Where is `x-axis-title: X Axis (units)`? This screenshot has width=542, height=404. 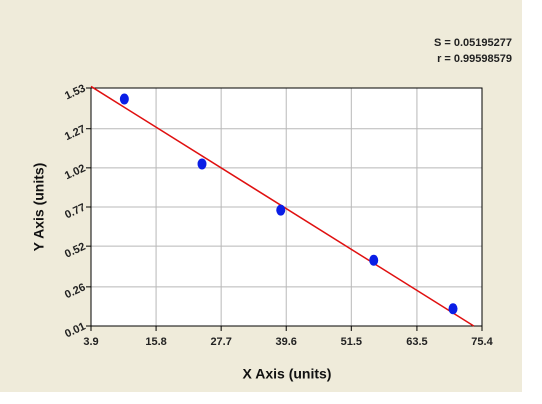
x-axis-title: X Axis (units) is located at coordinates (287, 374).